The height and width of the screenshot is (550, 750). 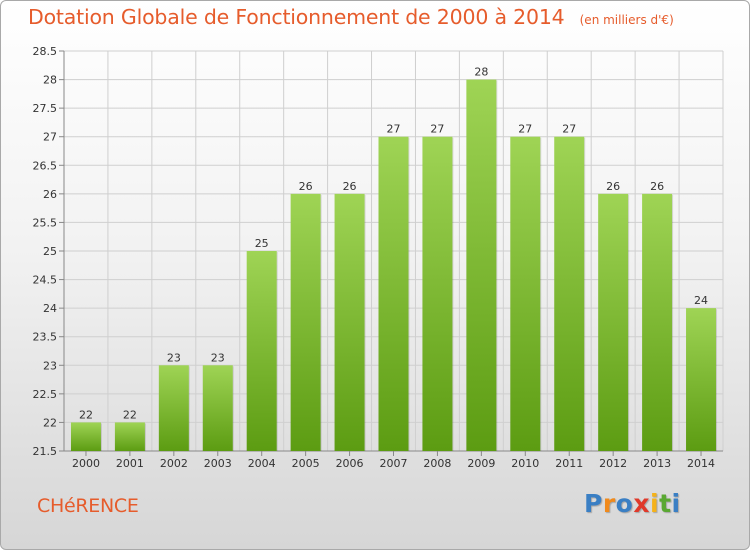 What do you see at coordinates (45, 337) in the screenshot?
I see `y-tick-label: 23.5` at bounding box center [45, 337].